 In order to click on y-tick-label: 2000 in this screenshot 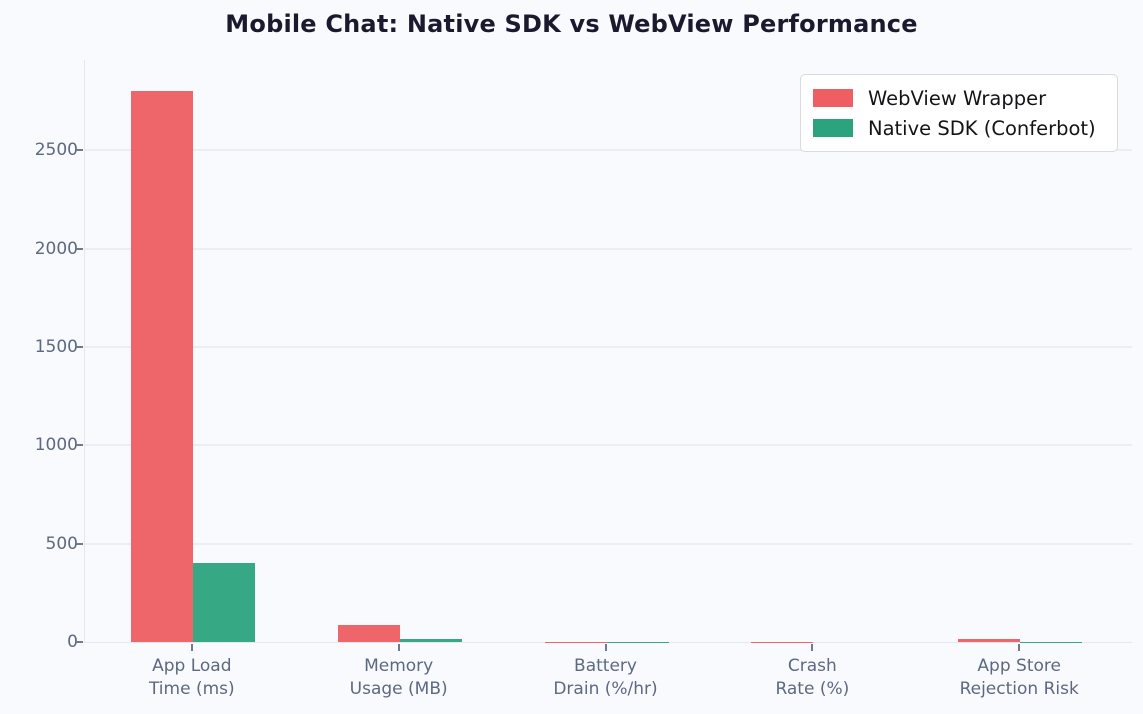, I will do `click(56, 248)`.